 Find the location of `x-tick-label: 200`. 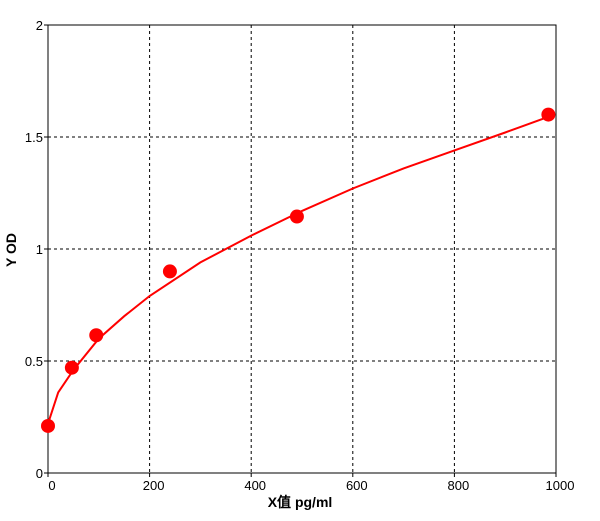

x-tick-label: 200 is located at coordinates (154, 485).